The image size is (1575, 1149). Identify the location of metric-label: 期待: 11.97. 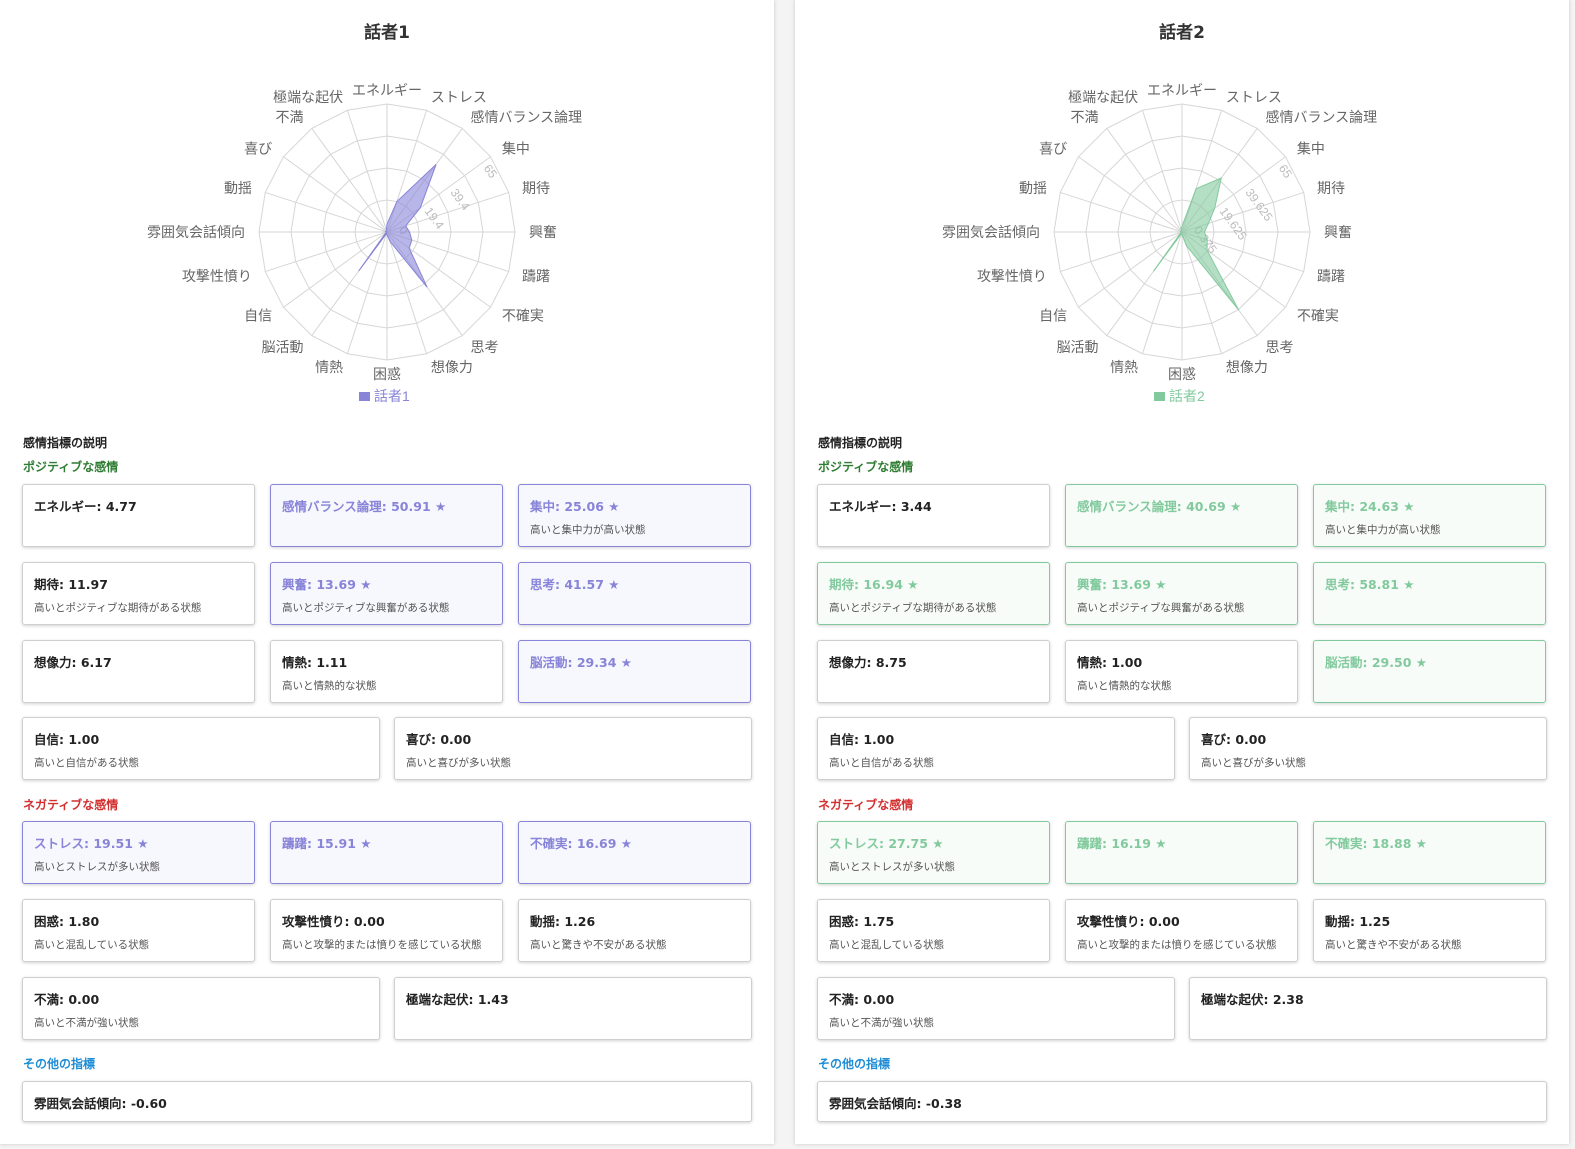
(71, 584).